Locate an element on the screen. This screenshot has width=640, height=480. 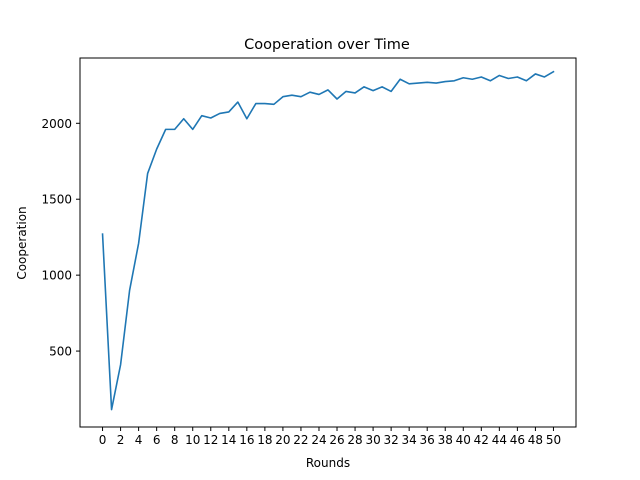
y-tick-label: 1500 is located at coordinates (56, 200).